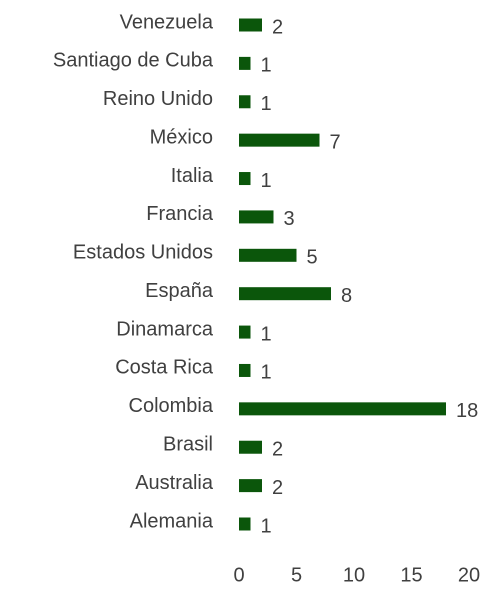 The height and width of the screenshot is (593, 494). Describe the element at coordinates (354, 575) in the screenshot. I see `x-tick-label: 10` at that location.